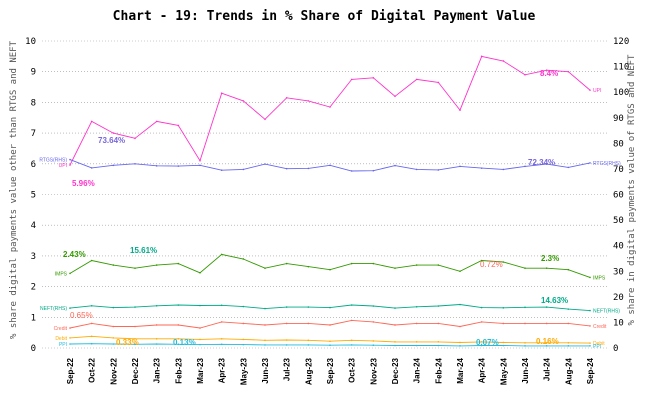 Image resolution: width=649 pixels, height=415 pixels. I want to click on y-right-tick-label: 40, so click(618, 247).